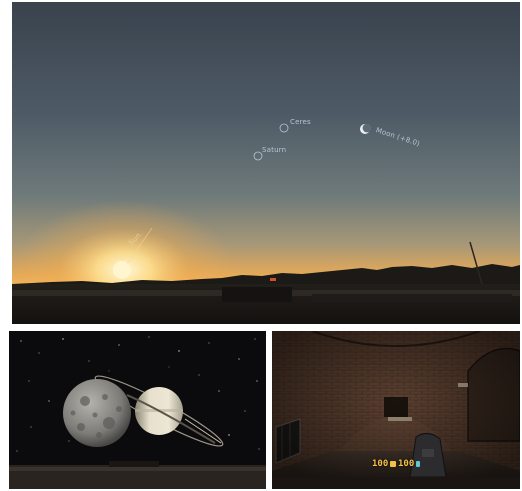 The image size is (522, 491). Describe the element at coordinates (273, 279) in the screenshot. I see `horizon-marker` at that location.